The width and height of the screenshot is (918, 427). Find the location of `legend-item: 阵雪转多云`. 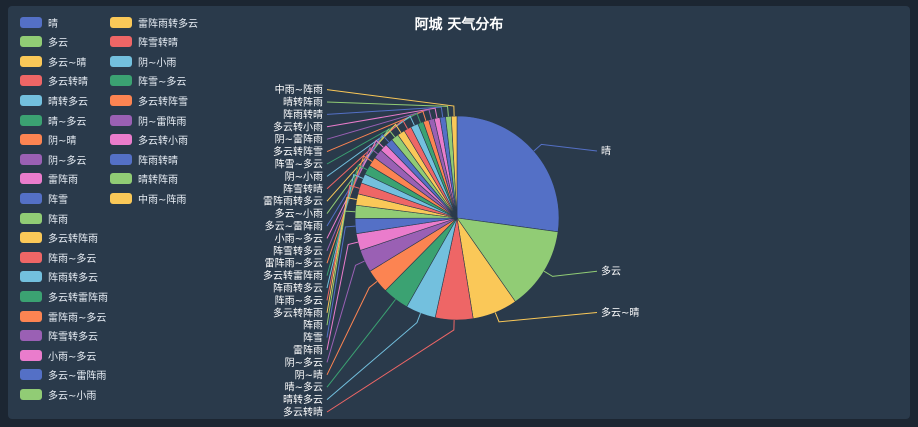

legend-item: 阵雪转多云 is located at coordinates (59, 337).